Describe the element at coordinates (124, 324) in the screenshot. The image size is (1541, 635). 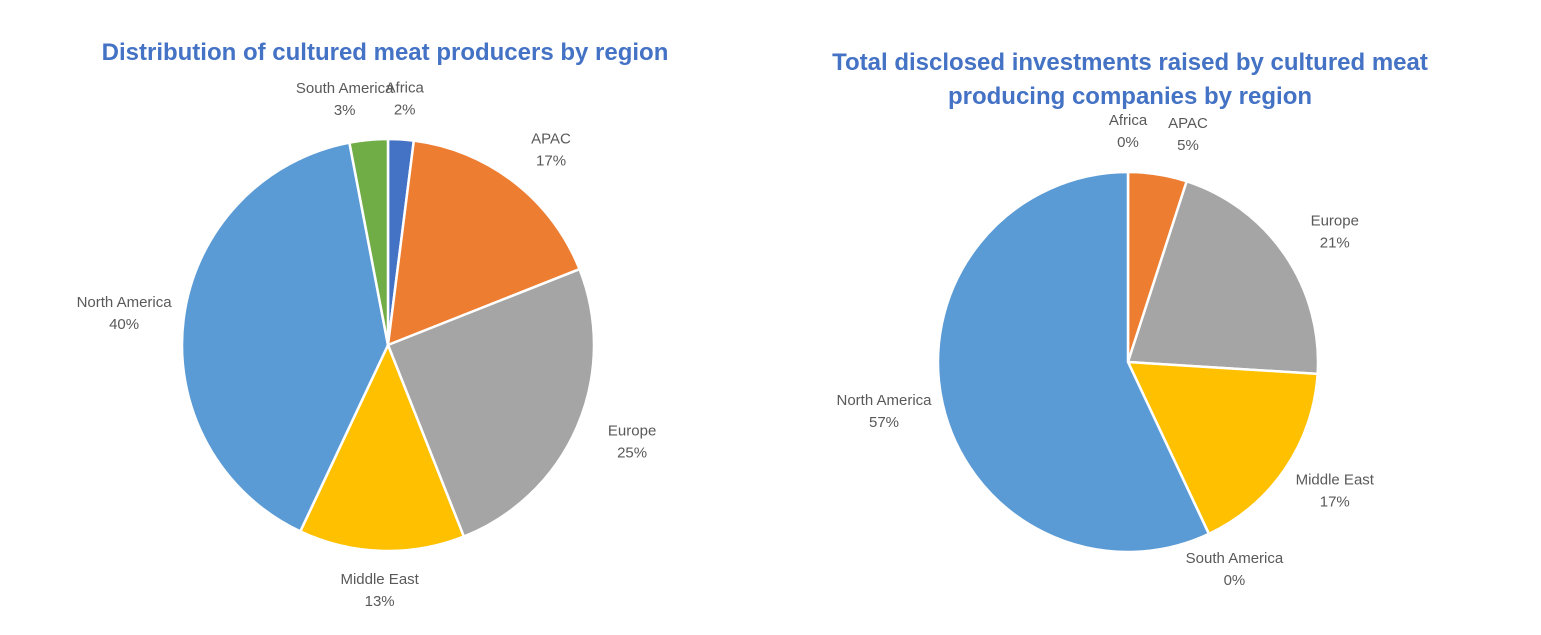
I see `value-label: 40%` at that location.